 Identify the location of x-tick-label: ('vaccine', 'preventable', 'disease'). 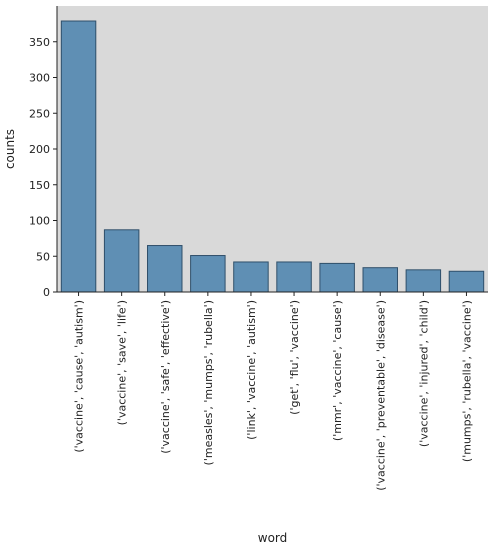
(380, 395).